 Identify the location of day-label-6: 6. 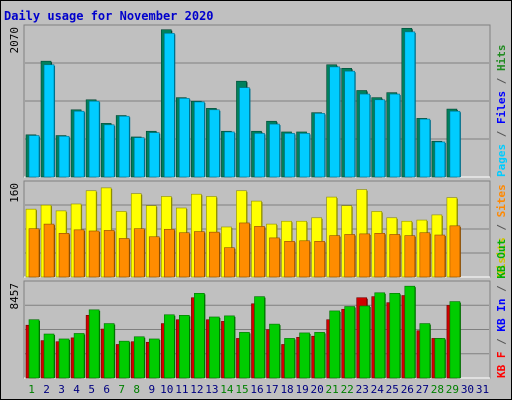
(106, 389).